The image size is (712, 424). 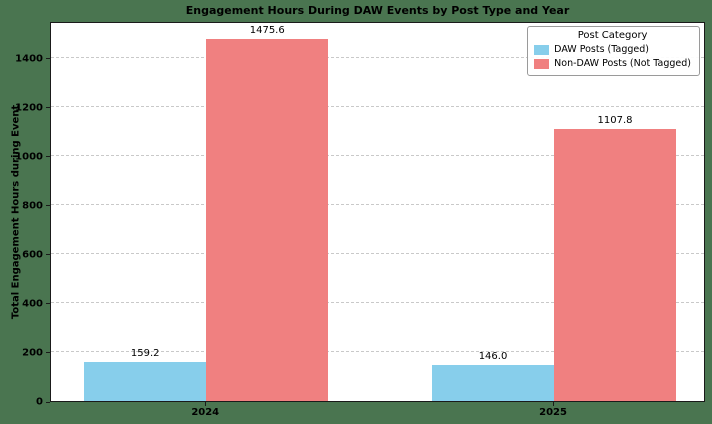 I want to click on y-tick-label-1200: 1200, so click(x=29, y=108).